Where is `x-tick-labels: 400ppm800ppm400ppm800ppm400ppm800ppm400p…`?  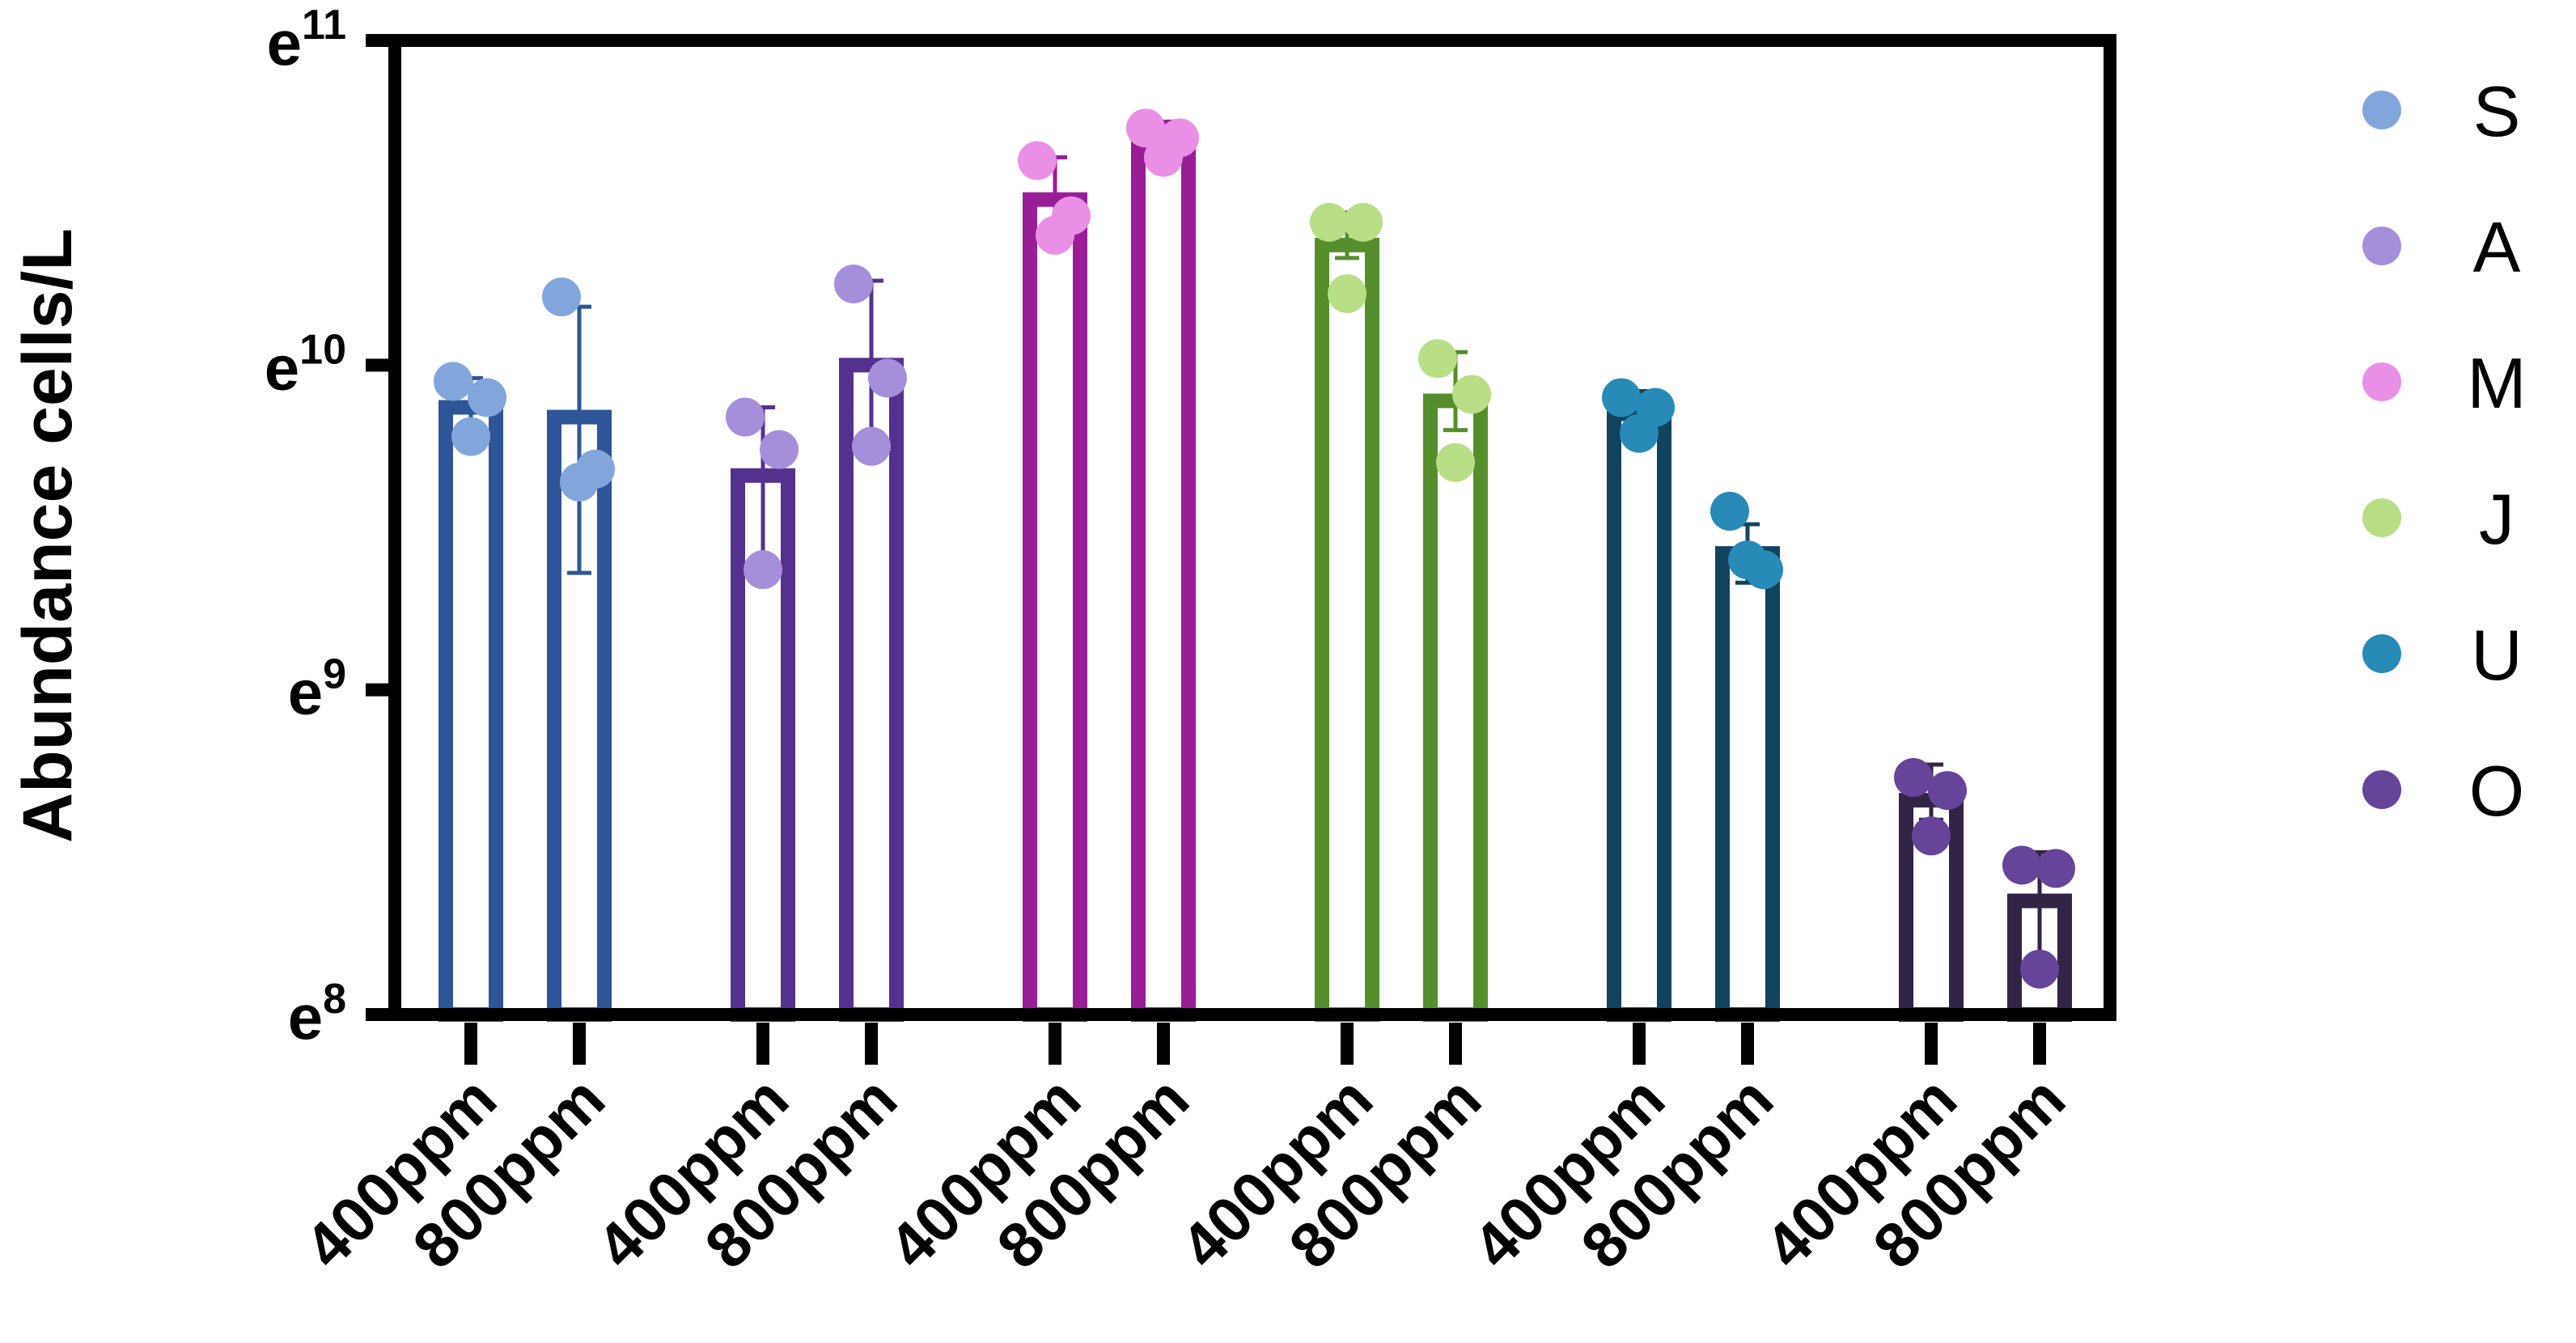
x-tick-labels: 400ppm800ppm400ppm800ppm400ppm800ppm400p… is located at coordinates (1184, 1173).